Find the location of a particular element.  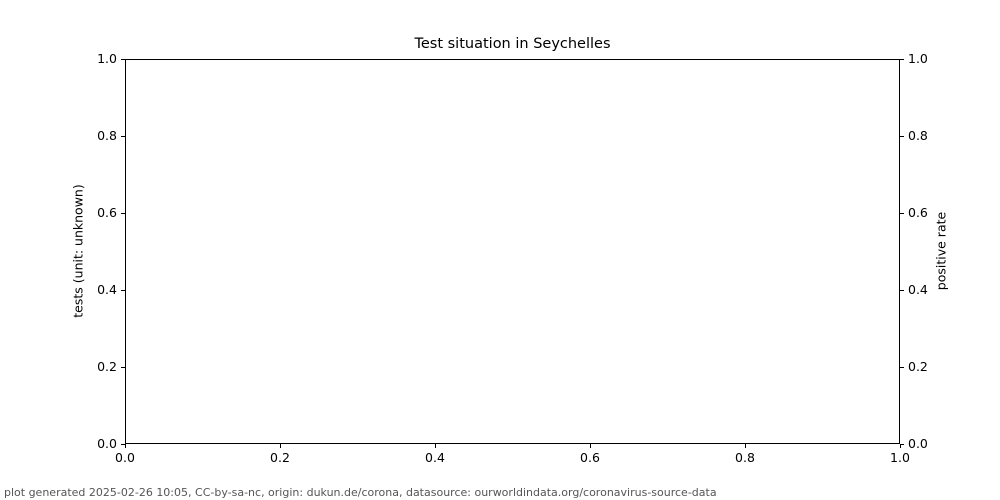

x-tick-label: 0.8 is located at coordinates (745, 457).